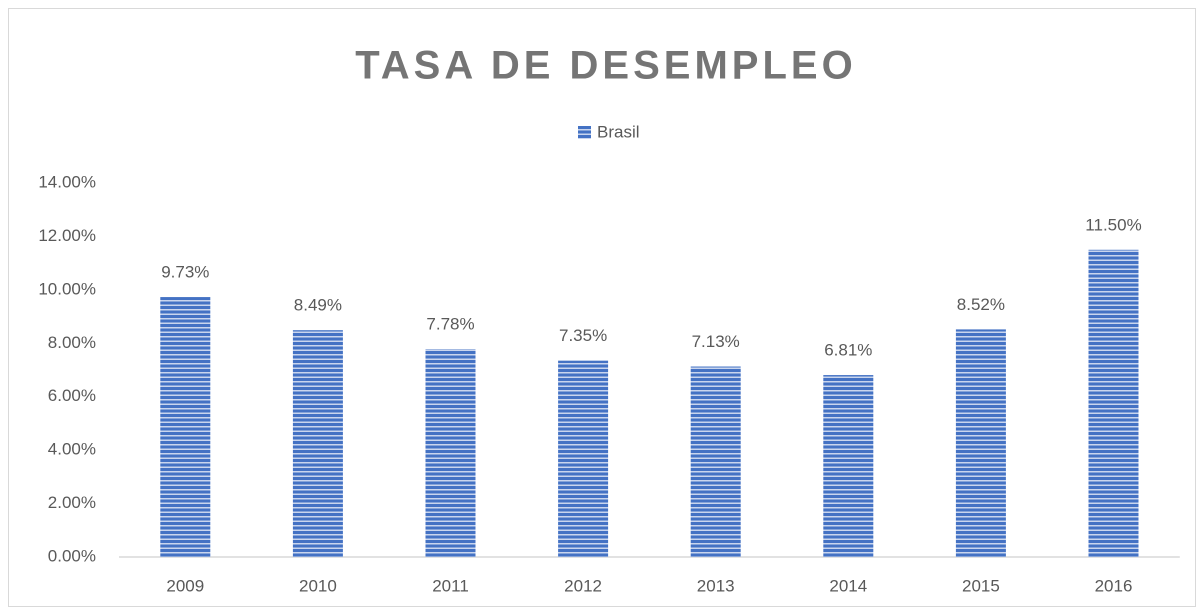 The height and width of the screenshot is (615, 1204). What do you see at coordinates (450, 585) in the screenshot?
I see `x-tick-label: 2011` at bounding box center [450, 585].